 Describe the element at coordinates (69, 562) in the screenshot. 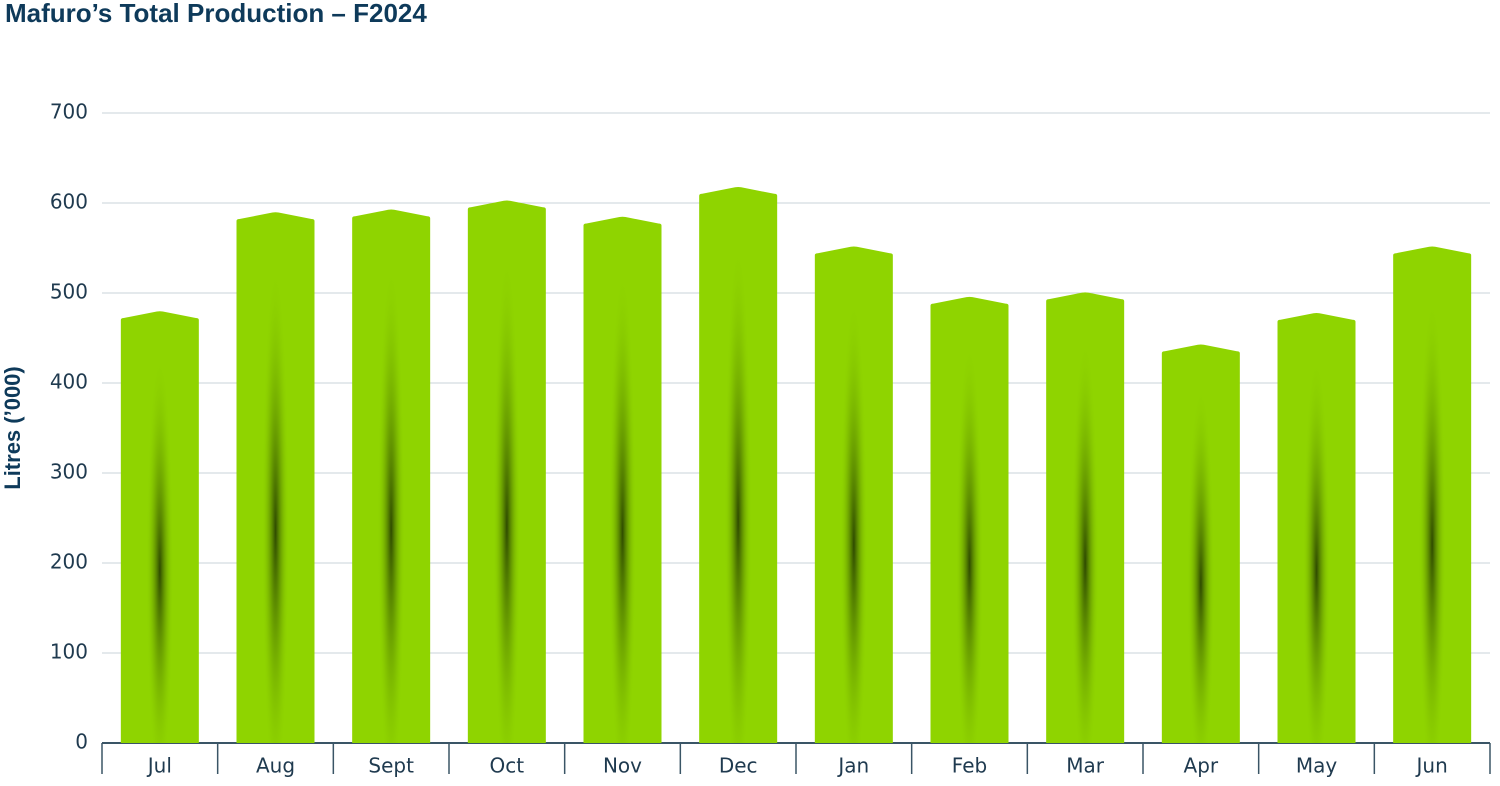

I see `y-tick-label: 200` at that location.